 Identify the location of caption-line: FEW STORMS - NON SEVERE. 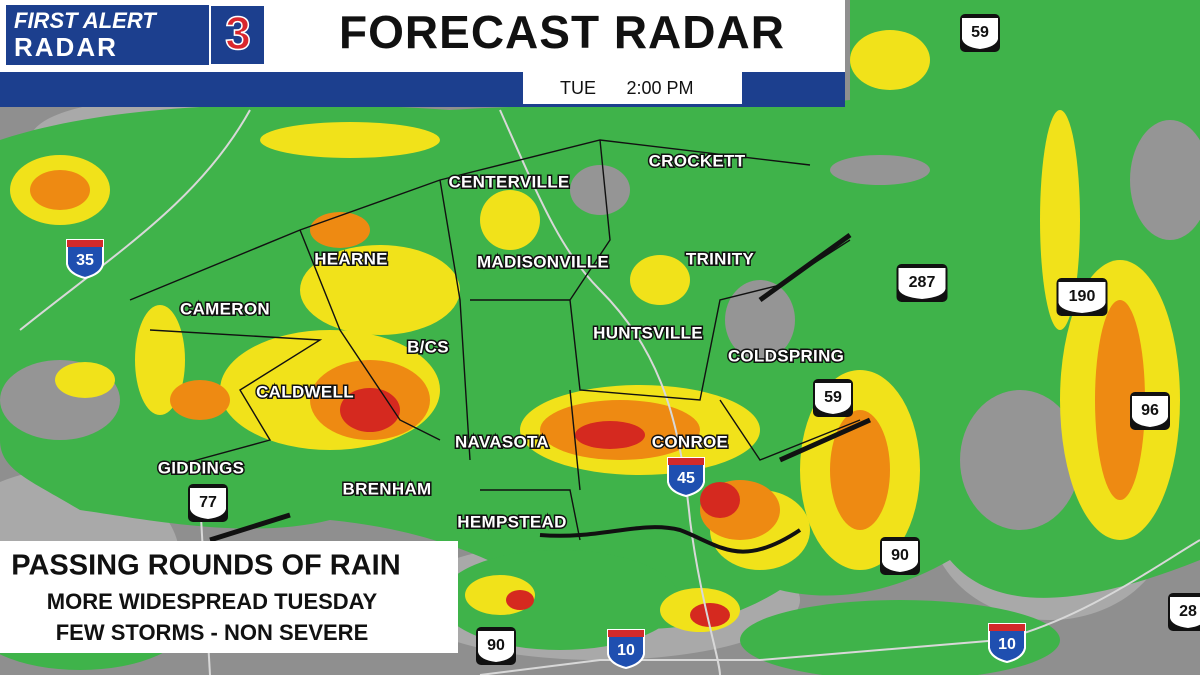
(212, 632).